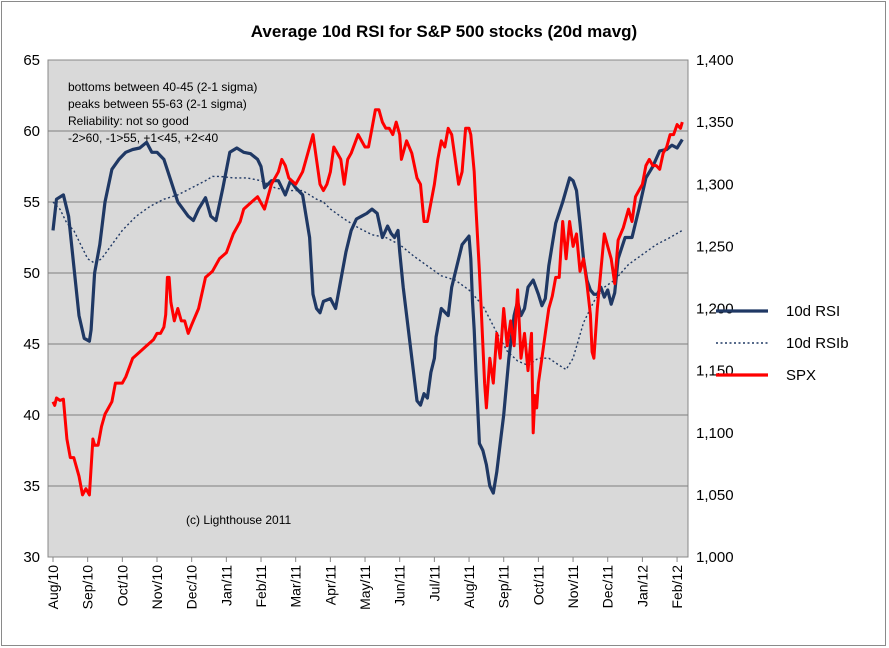 The image size is (889, 648). I want to click on y-right-tick-label: 1,400, so click(715, 60).